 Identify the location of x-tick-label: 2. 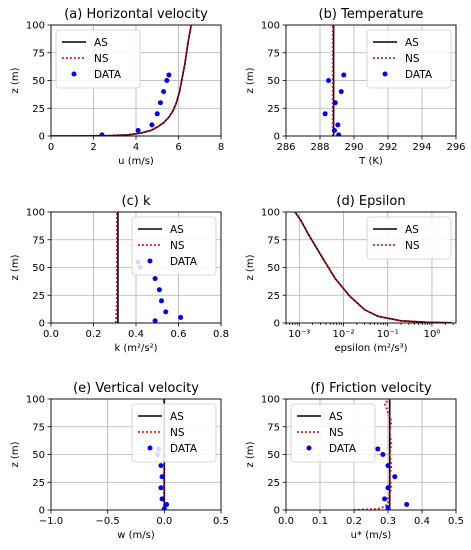
(93, 147).